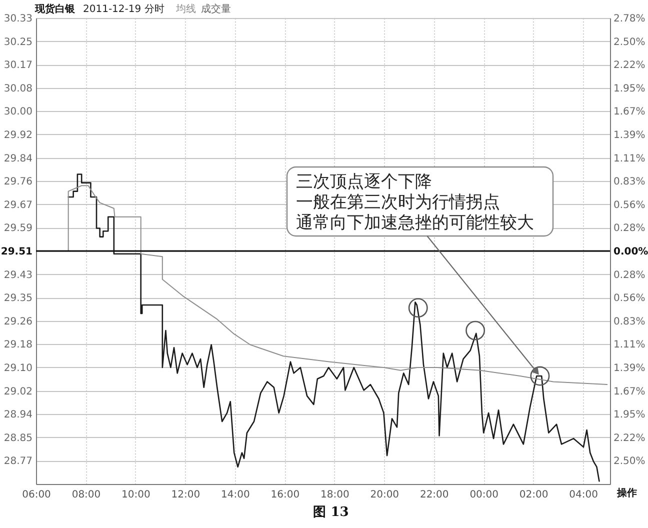  What do you see at coordinates (18, 322) in the screenshot?
I see `y-tick-label: 29.26` at bounding box center [18, 322].